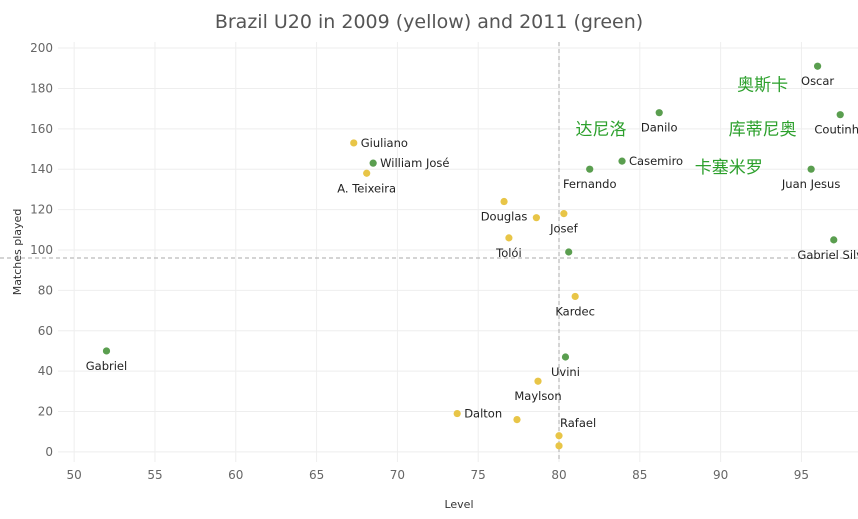  Describe the element at coordinates (537, 396) in the screenshot. I see `point-label: Maylson` at that location.